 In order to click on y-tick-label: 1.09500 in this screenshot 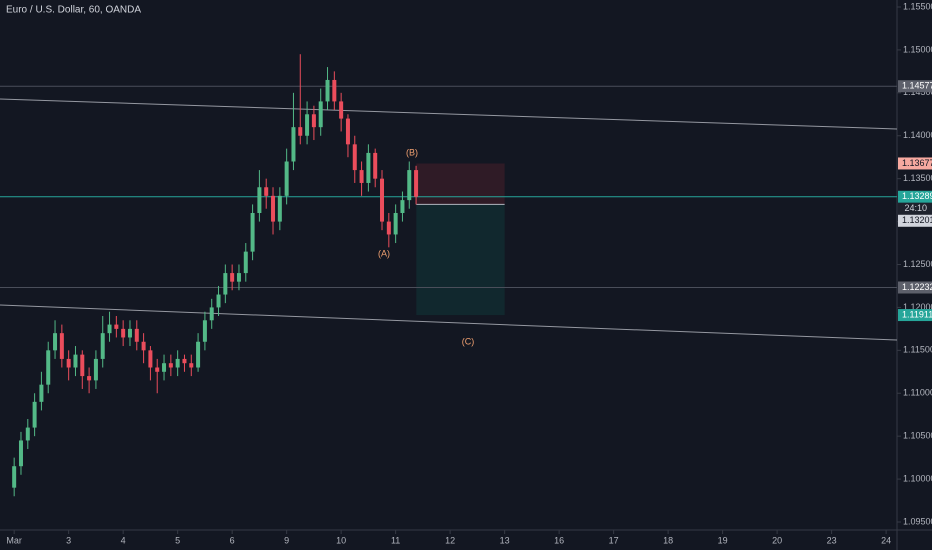, I will do `click(917, 521)`.